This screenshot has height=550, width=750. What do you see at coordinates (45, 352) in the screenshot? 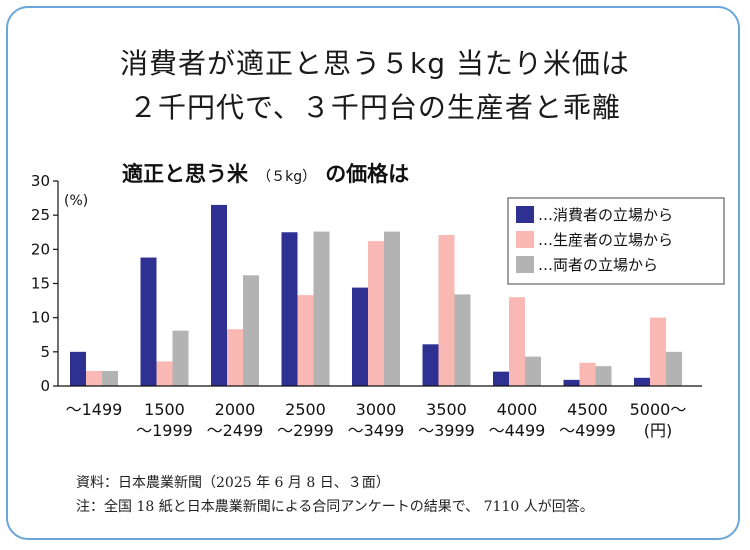
I see `y-tick-label: 5` at bounding box center [45, 352].